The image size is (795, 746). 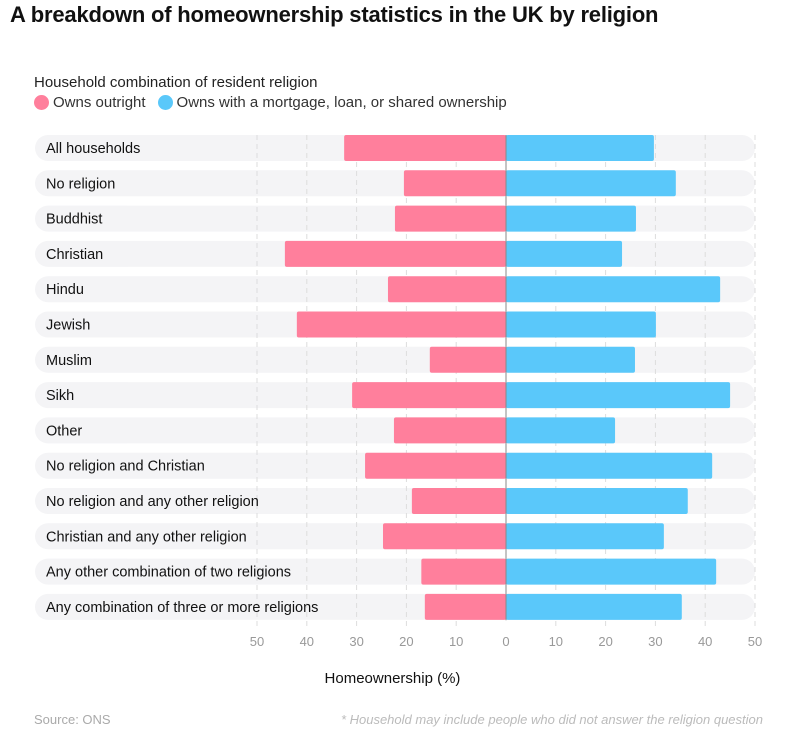 What do you see at coordinates (168, 573) in the screenshot?
I see `category-label: Any other combination of two religions` at bounding box center [168, 573].